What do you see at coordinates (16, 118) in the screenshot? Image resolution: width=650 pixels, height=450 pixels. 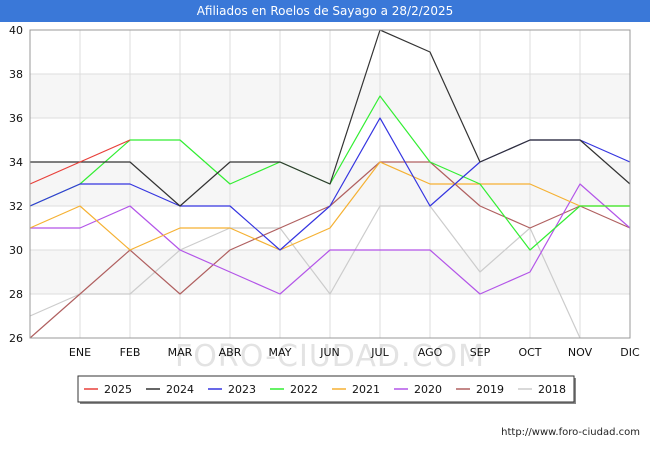 I see `y-tick-label: 36` at bounding box center [16, 118].